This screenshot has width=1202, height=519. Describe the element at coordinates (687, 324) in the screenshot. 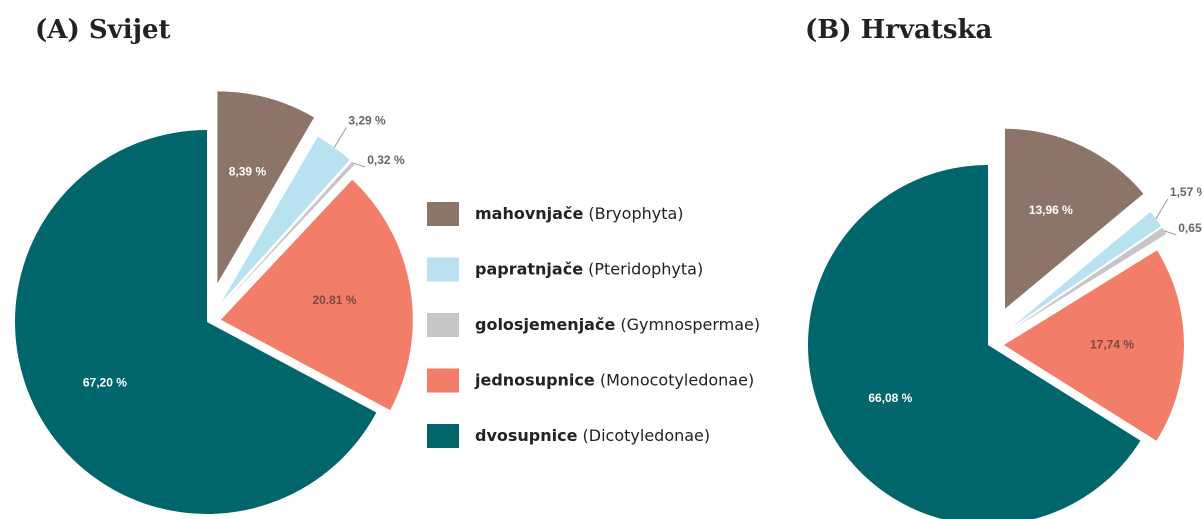

I see `legend-latin: (Gymnospermae)` at that location.